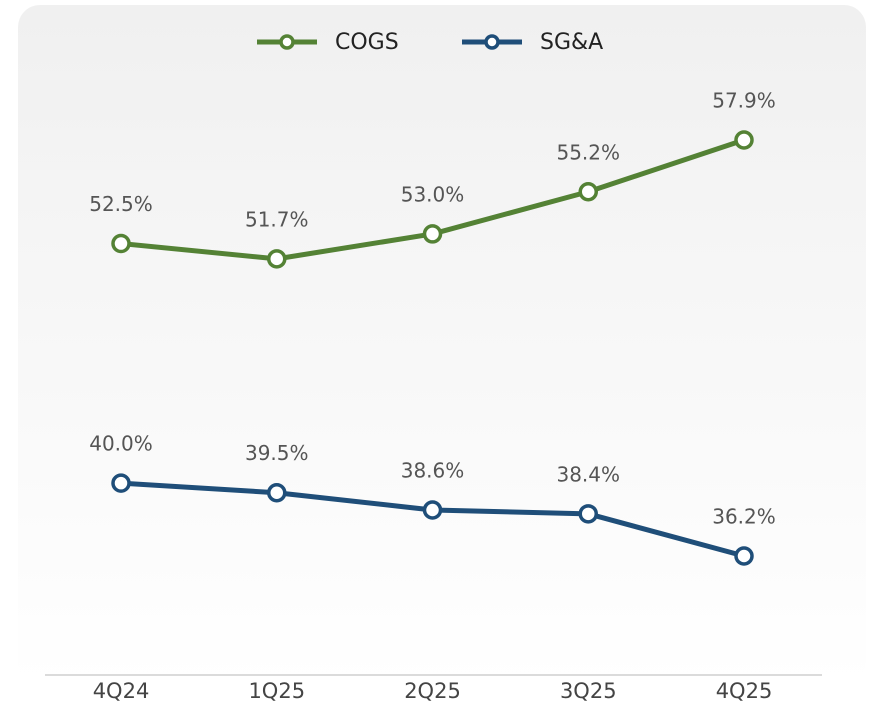  Describe the element at coordinates (433, 470) in the screenshot. I see `data-label: 38.6%` at that location.